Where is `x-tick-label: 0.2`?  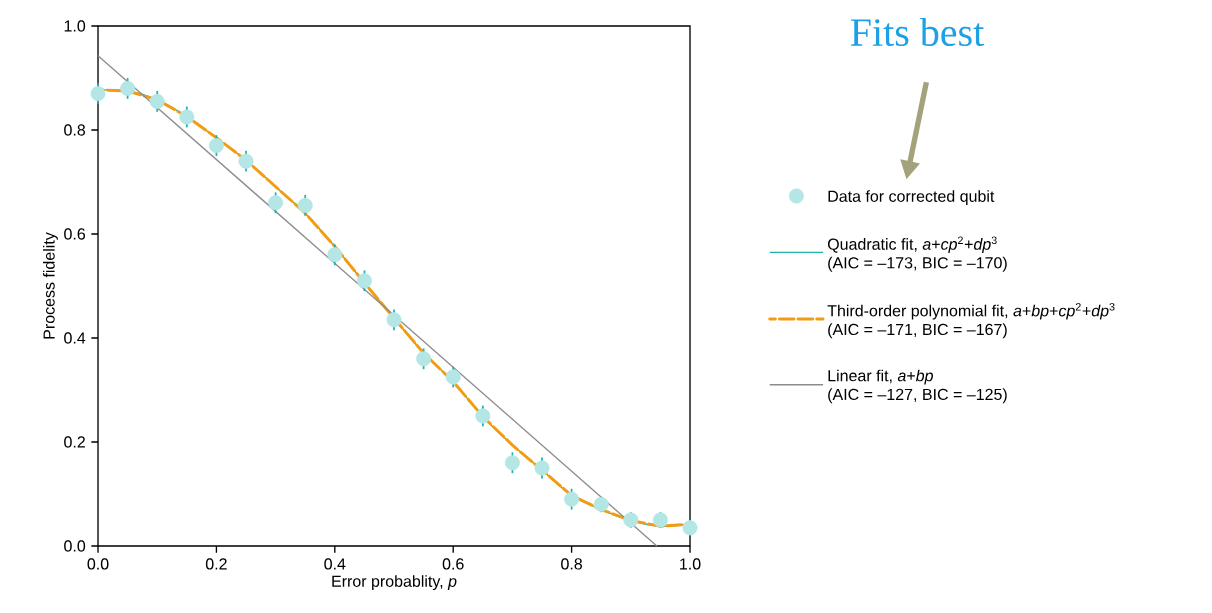 x-tick-label: 0.2 is located at coordinates (216, 564).